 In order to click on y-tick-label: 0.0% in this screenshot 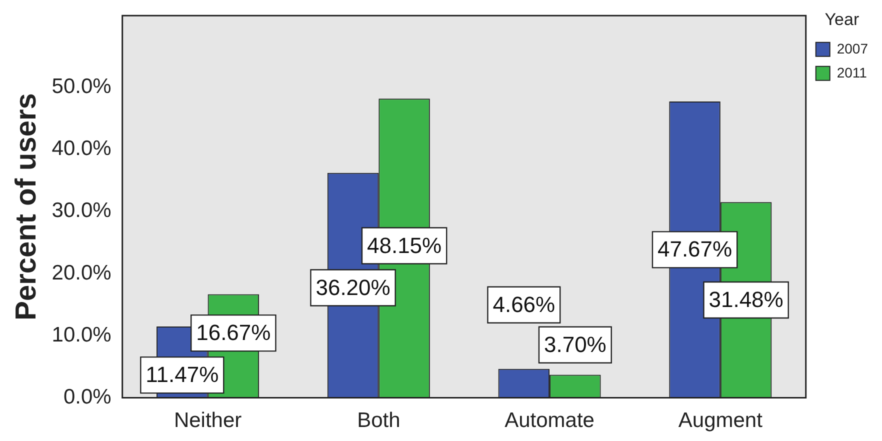, I will do `click(87, 397)`.